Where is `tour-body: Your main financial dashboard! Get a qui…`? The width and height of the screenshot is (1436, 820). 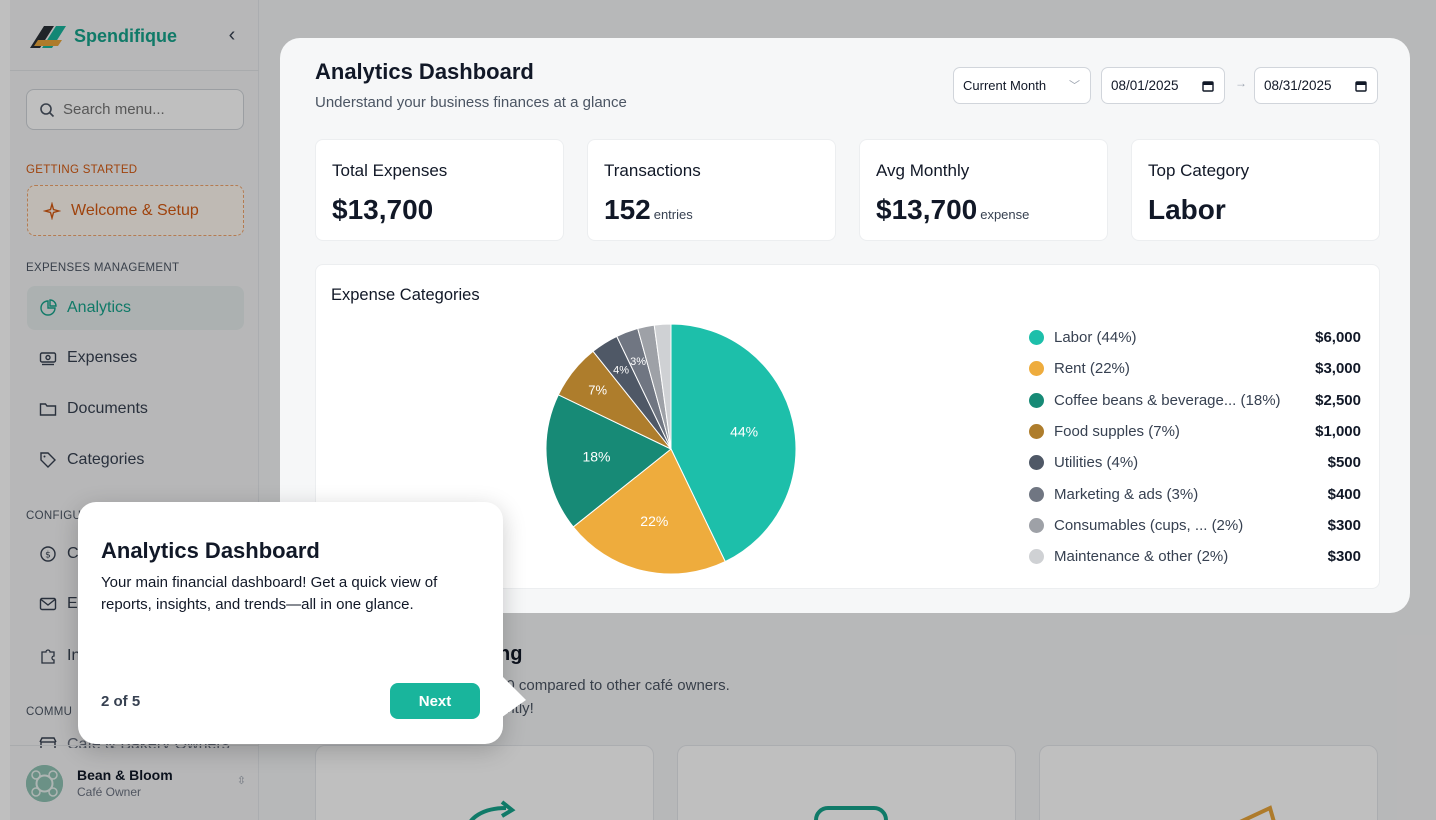
tour-body: Your main financial dashboard! Get a qui… is located at coordinates (269, 593).